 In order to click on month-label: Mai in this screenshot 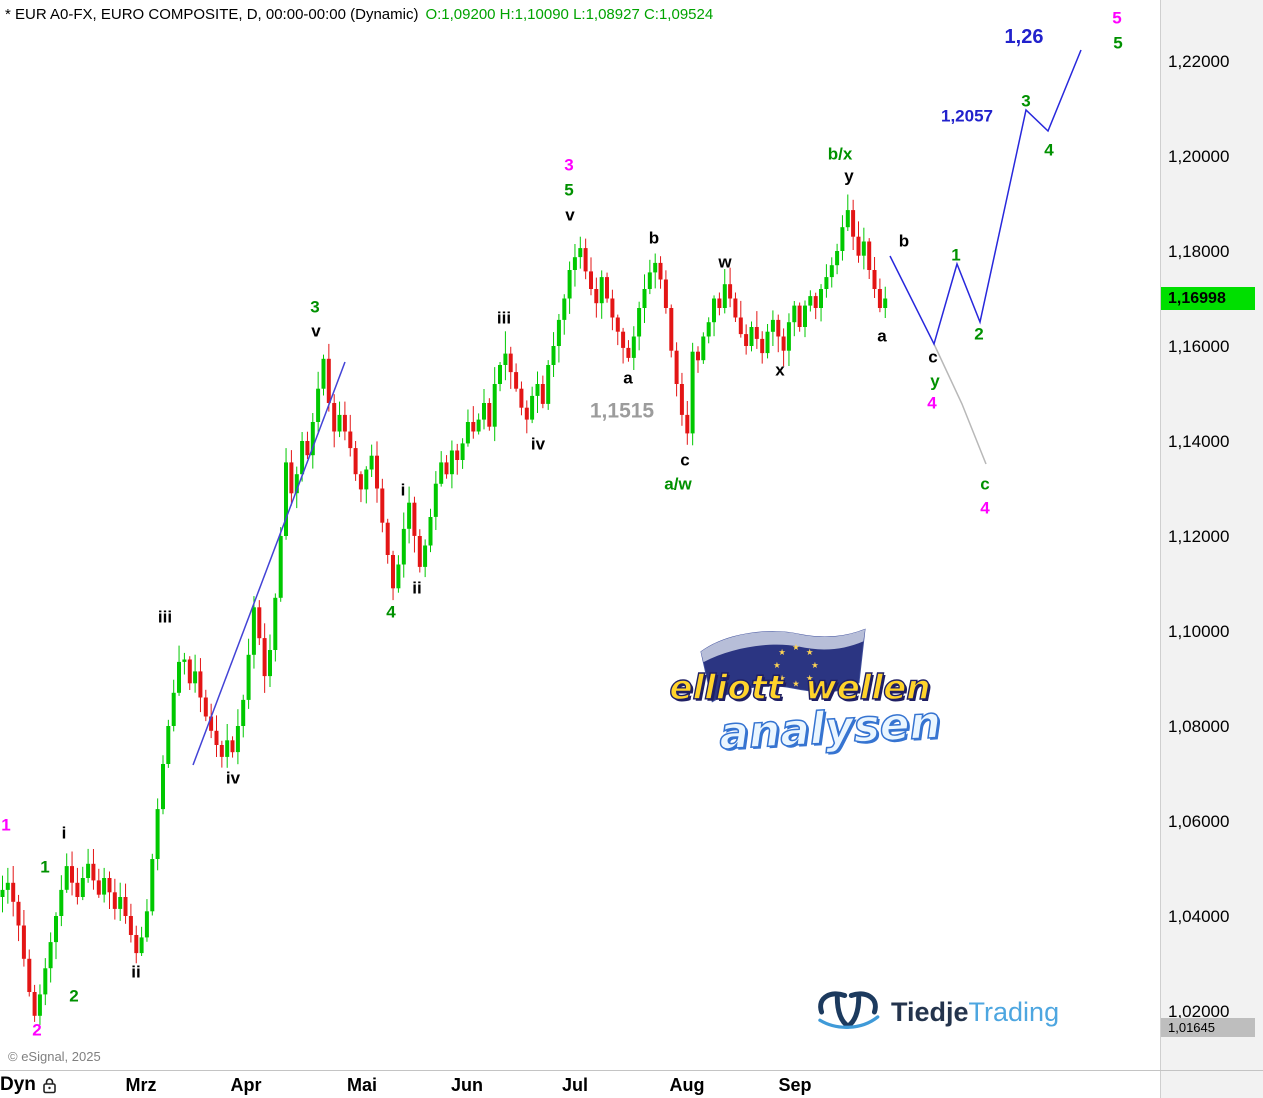, I will do `click(362, 1085)`.